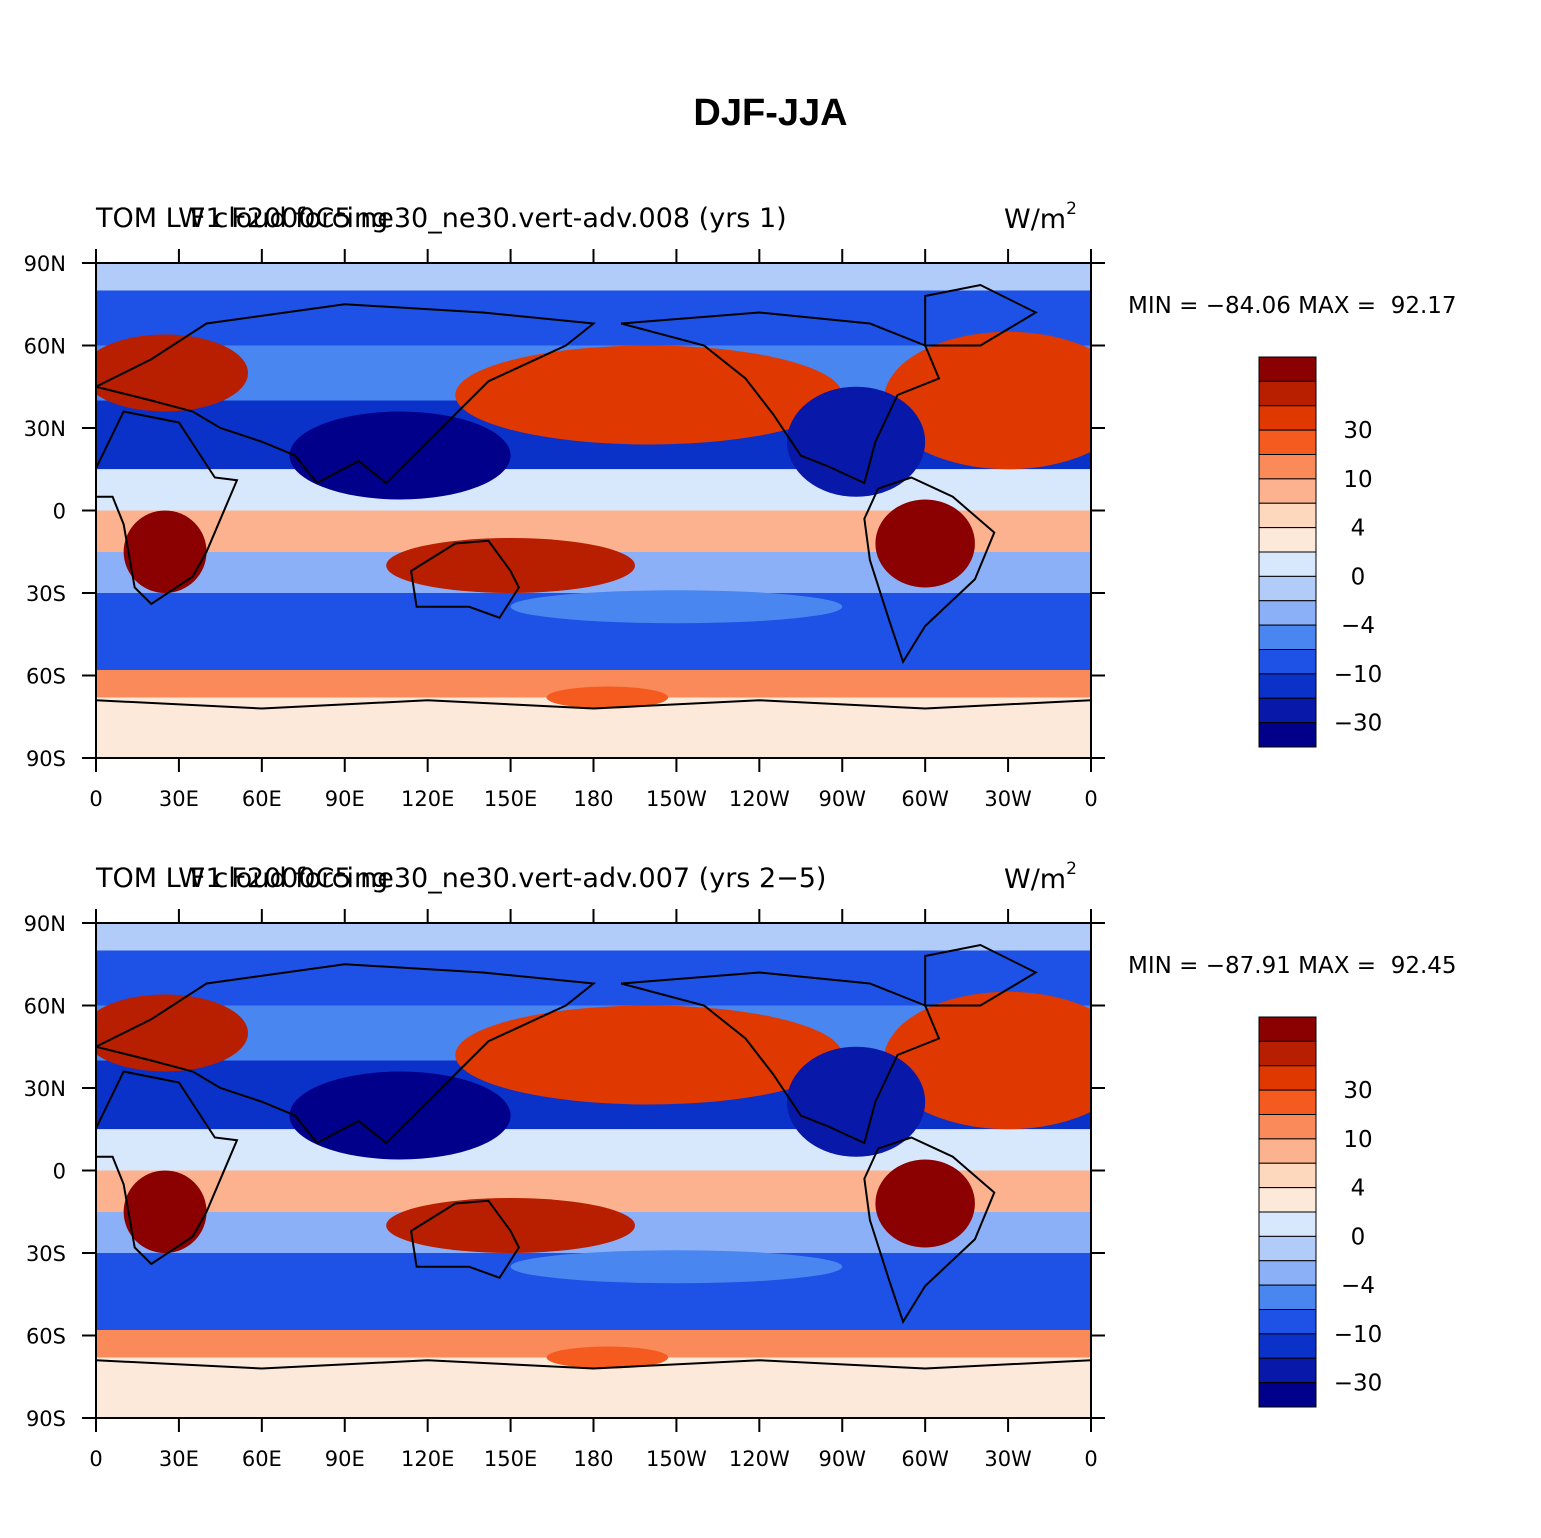 The width and height of the screenshot is (1541, 1538). What do you see at coordinates (593, 937) in the screenshot?
I see `field-band` at bounding box center [593, 937].